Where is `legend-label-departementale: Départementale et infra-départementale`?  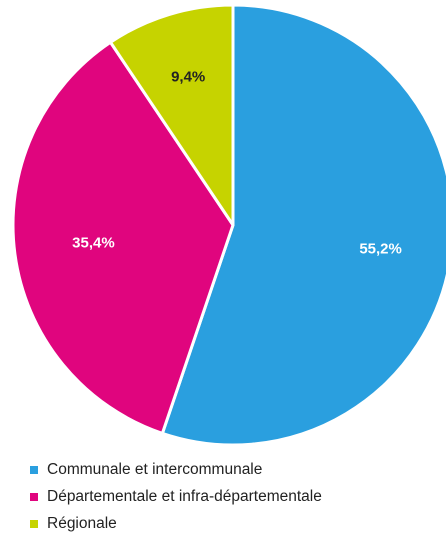 legend-label-departementale: Départementale et infra-départementale is located at coordinates (184, 496).